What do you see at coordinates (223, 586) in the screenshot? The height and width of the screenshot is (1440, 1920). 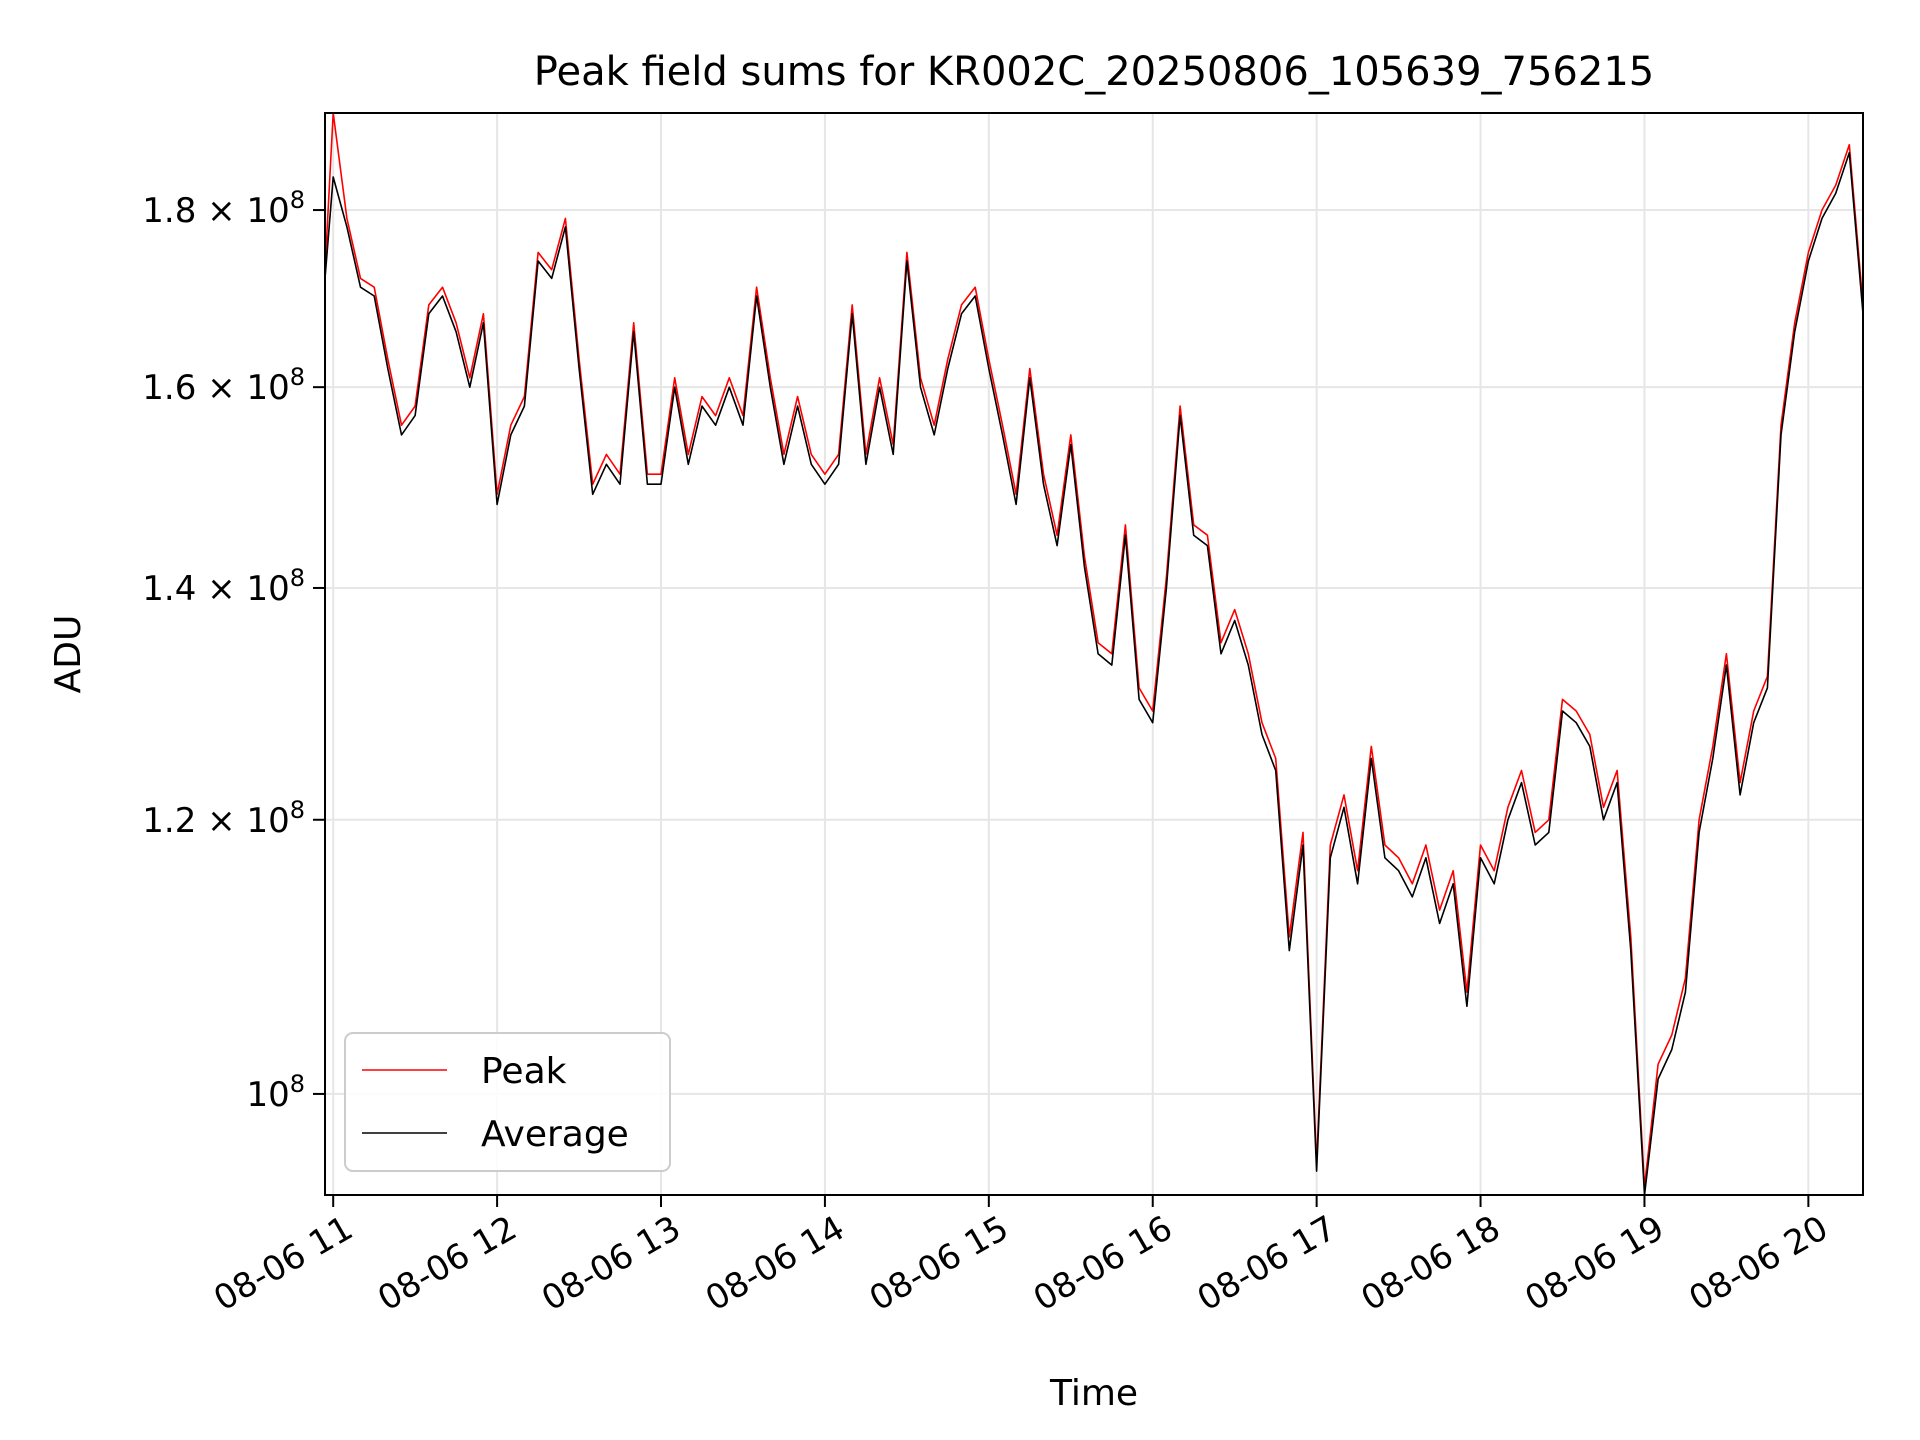 I see `y-tick-label: 1.4 × 108` at bounding box center [223, 586].